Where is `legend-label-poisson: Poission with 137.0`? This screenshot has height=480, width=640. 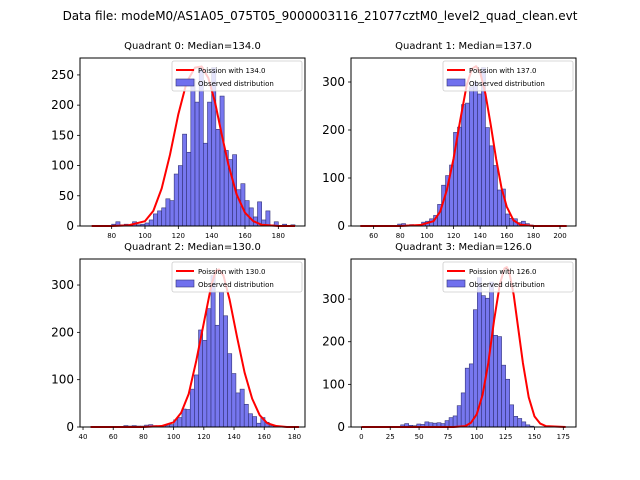 legend-label-poisson: Poission with 137.0 is located at coordinates (503, 71).